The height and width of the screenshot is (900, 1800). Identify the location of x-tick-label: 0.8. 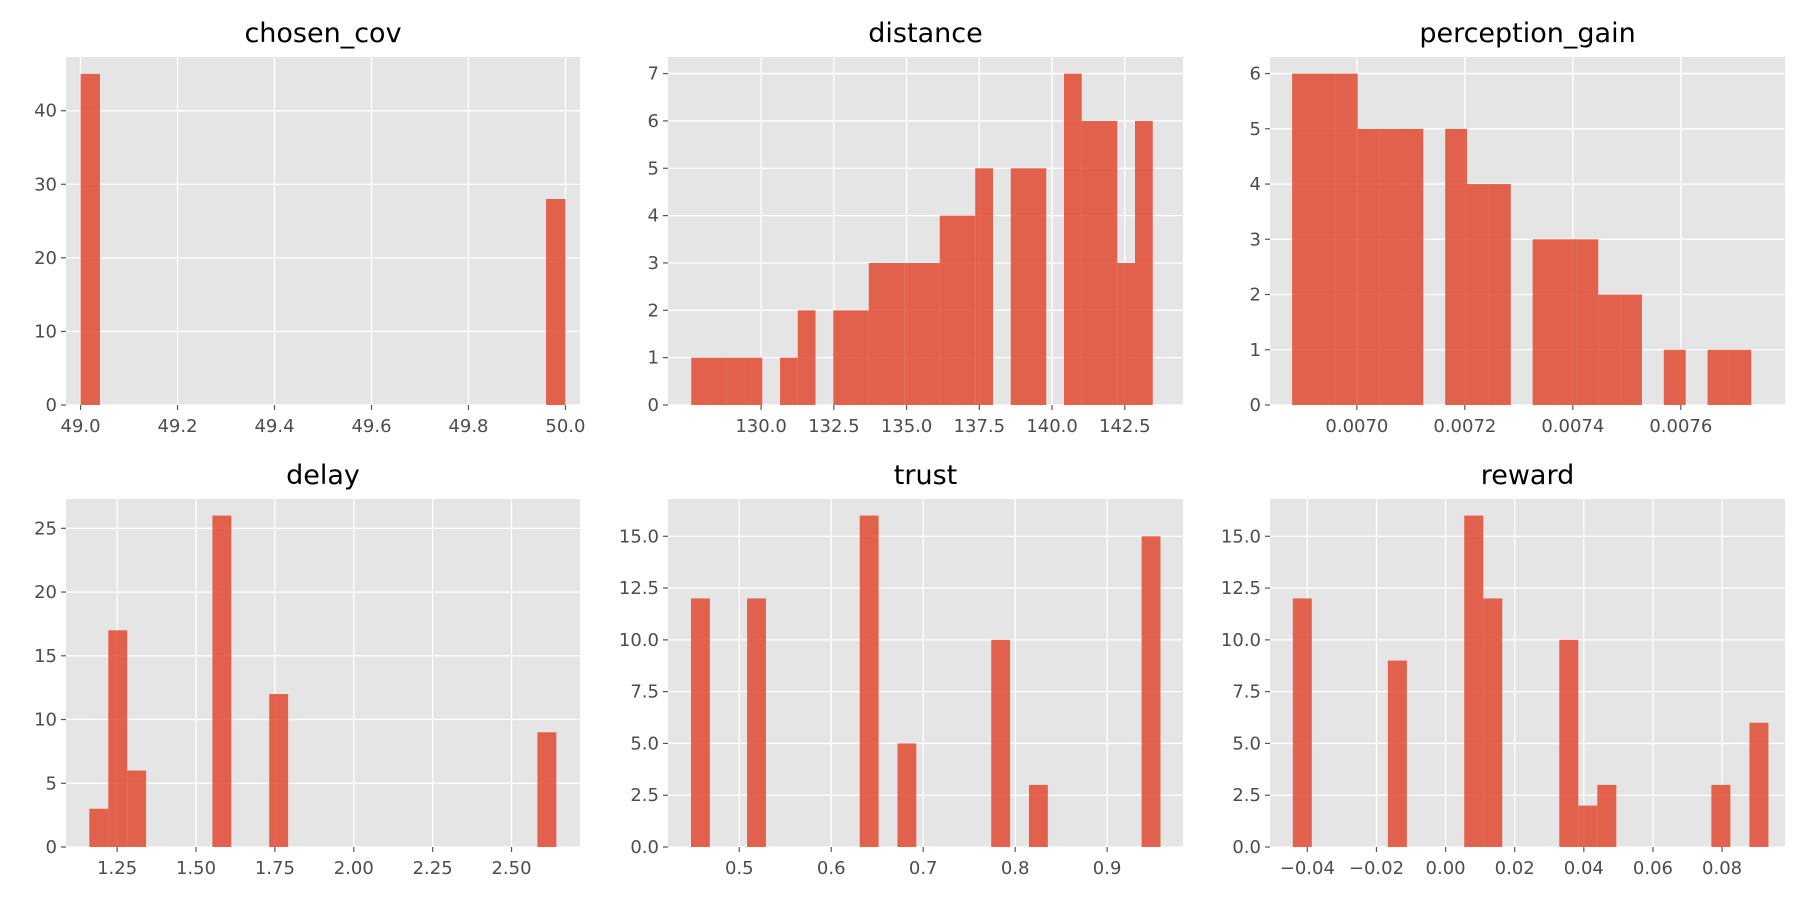
(1015, 868).